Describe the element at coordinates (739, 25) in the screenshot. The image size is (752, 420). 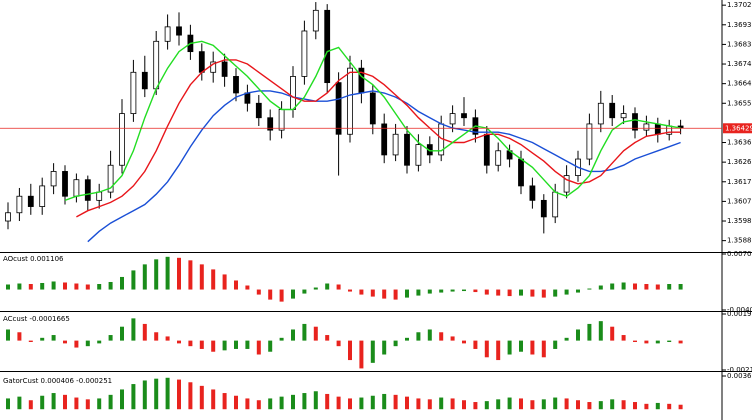
I see `y-tick-label: 1.36930` at that location.